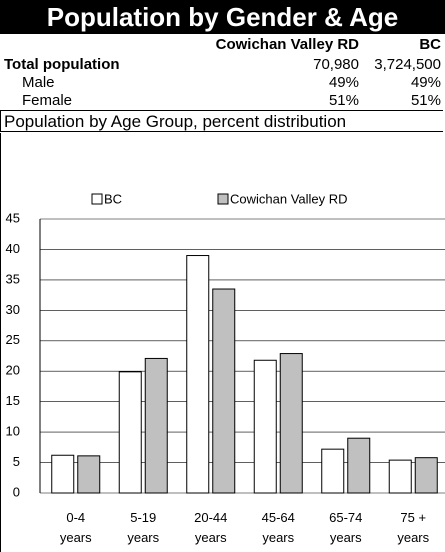 This screenshot has width=445, height=552. Describe the element at coordinates (113, 198) in the screenshot. I see `legend-label: BC` at that location.